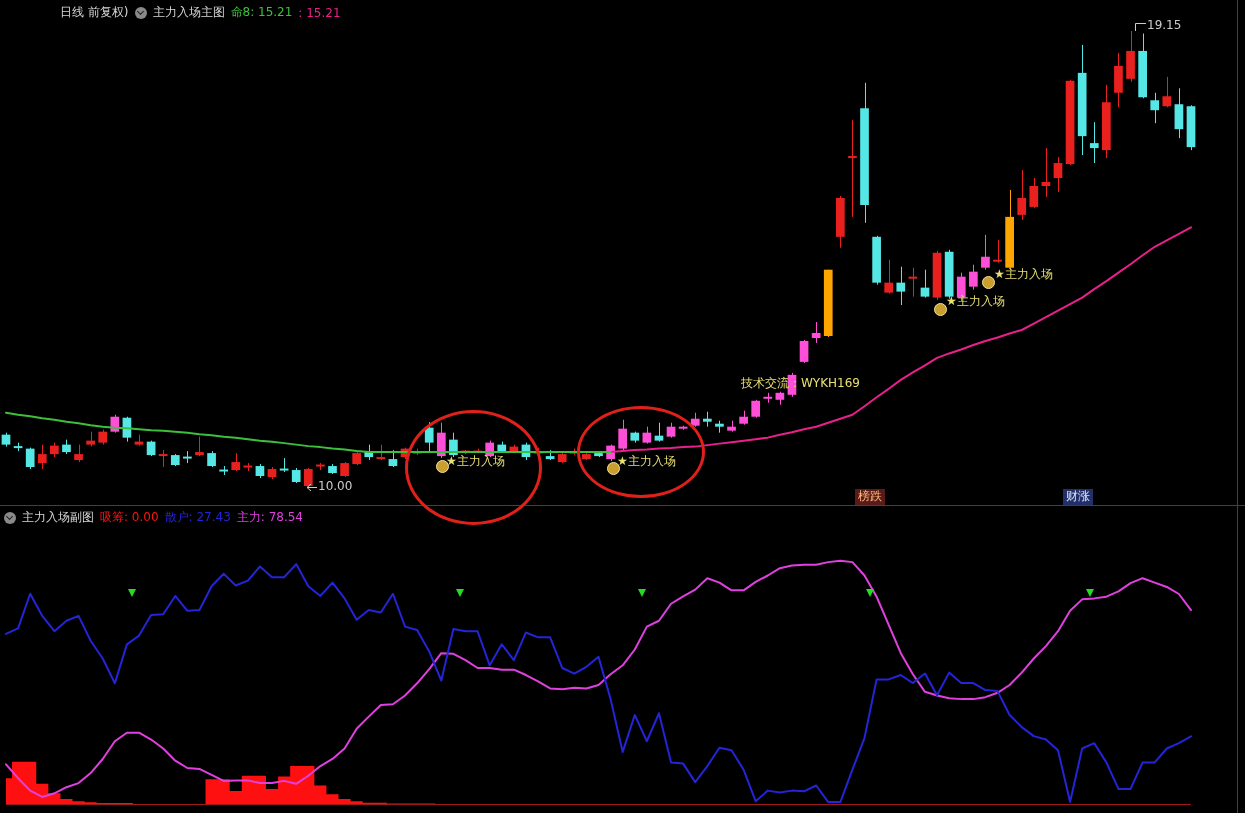 This screenshot has width=1245, height=813. I want to click on text: 主力: 78.54, so click(270, 517).